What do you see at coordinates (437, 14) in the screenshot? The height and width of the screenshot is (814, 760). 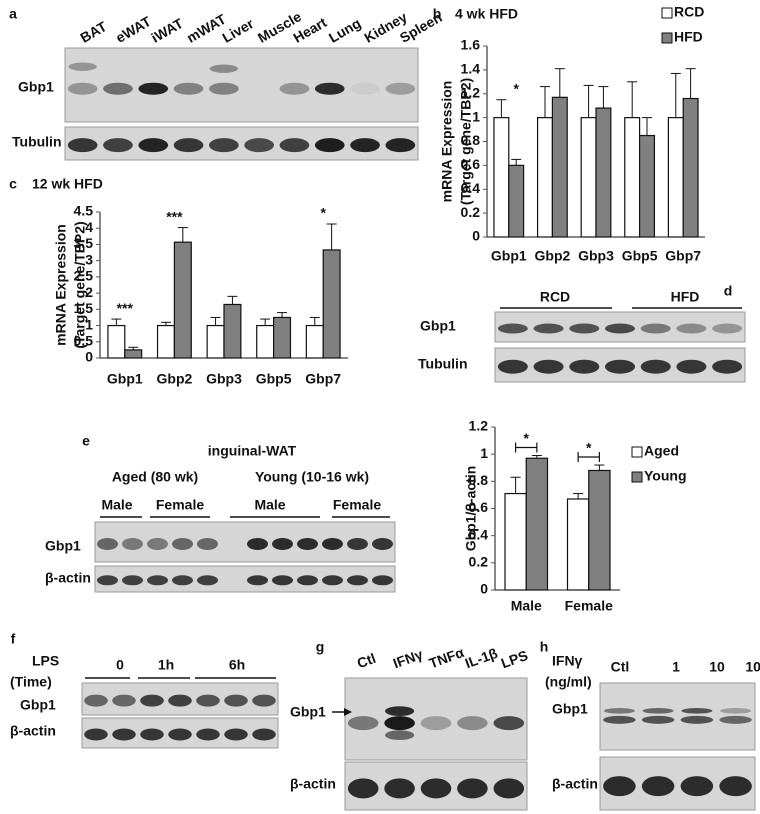 I see `panel-letter: b` at bounding box center [437, 14].